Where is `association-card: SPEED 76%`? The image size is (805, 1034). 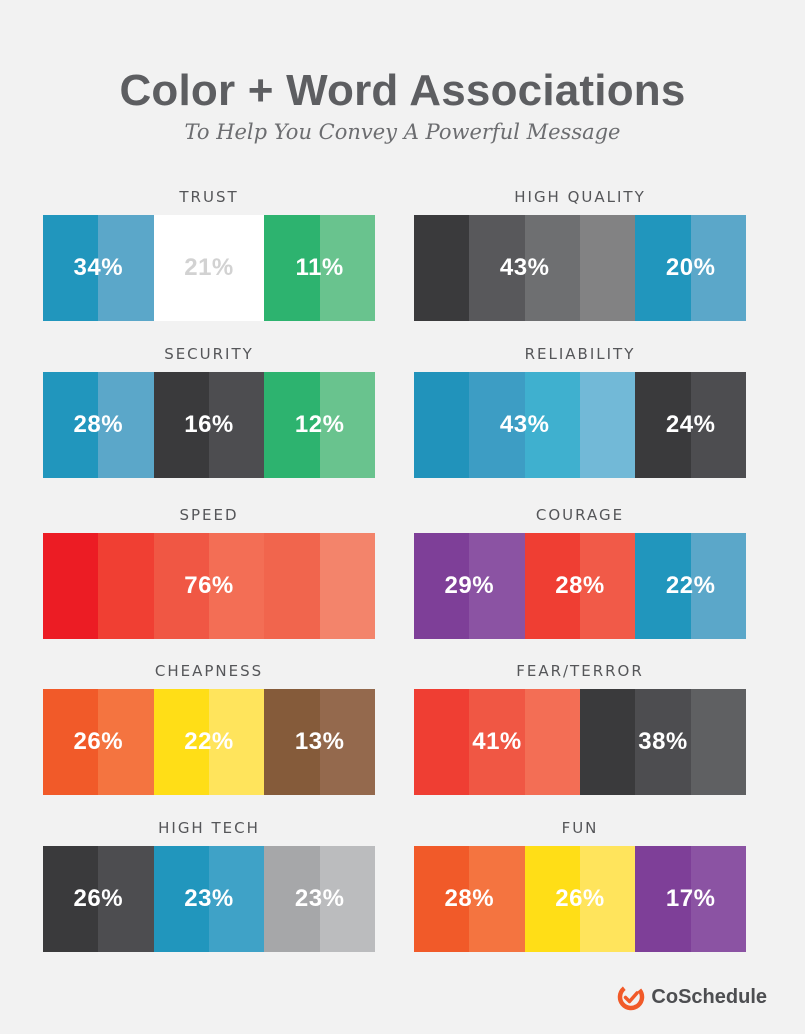
association-card: SPEED 76% is located at coordinates (209, 572).